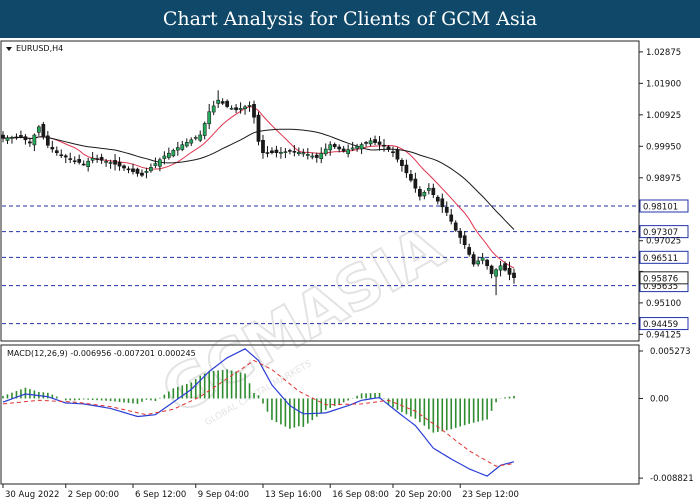 This screenshot has height=500, width=700. What do you see at coordinates (223, 495) in the screenshot?
I see `x-tick-label: 9 Sep 04:00` at bounding box center [223, 495].